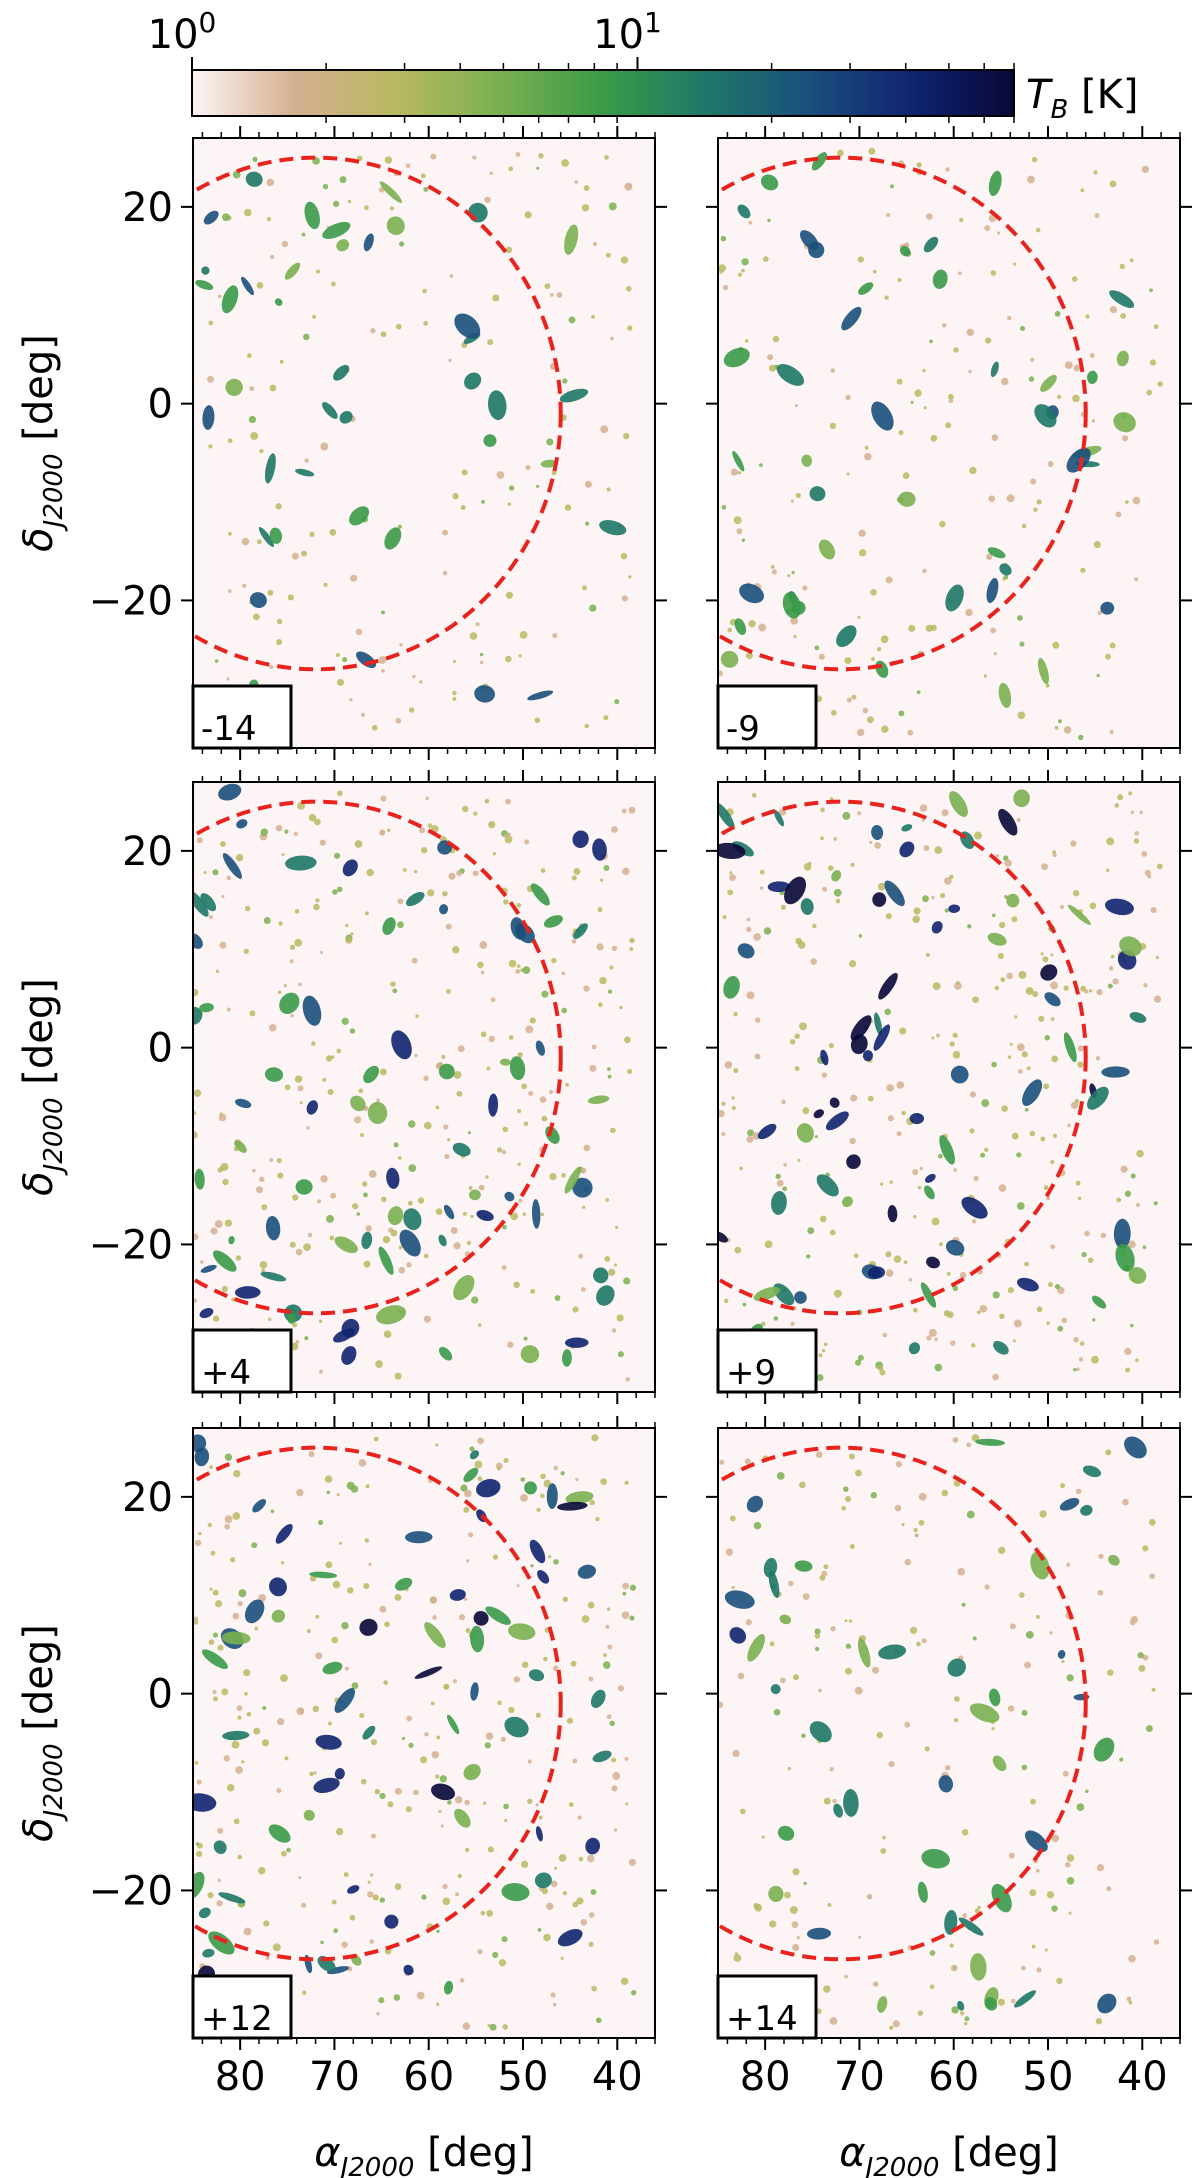  What do you see at coordinates (147, 1498) in the screenshot?
I see `y-tick-label: 20` at bounding box center [147, 1498].